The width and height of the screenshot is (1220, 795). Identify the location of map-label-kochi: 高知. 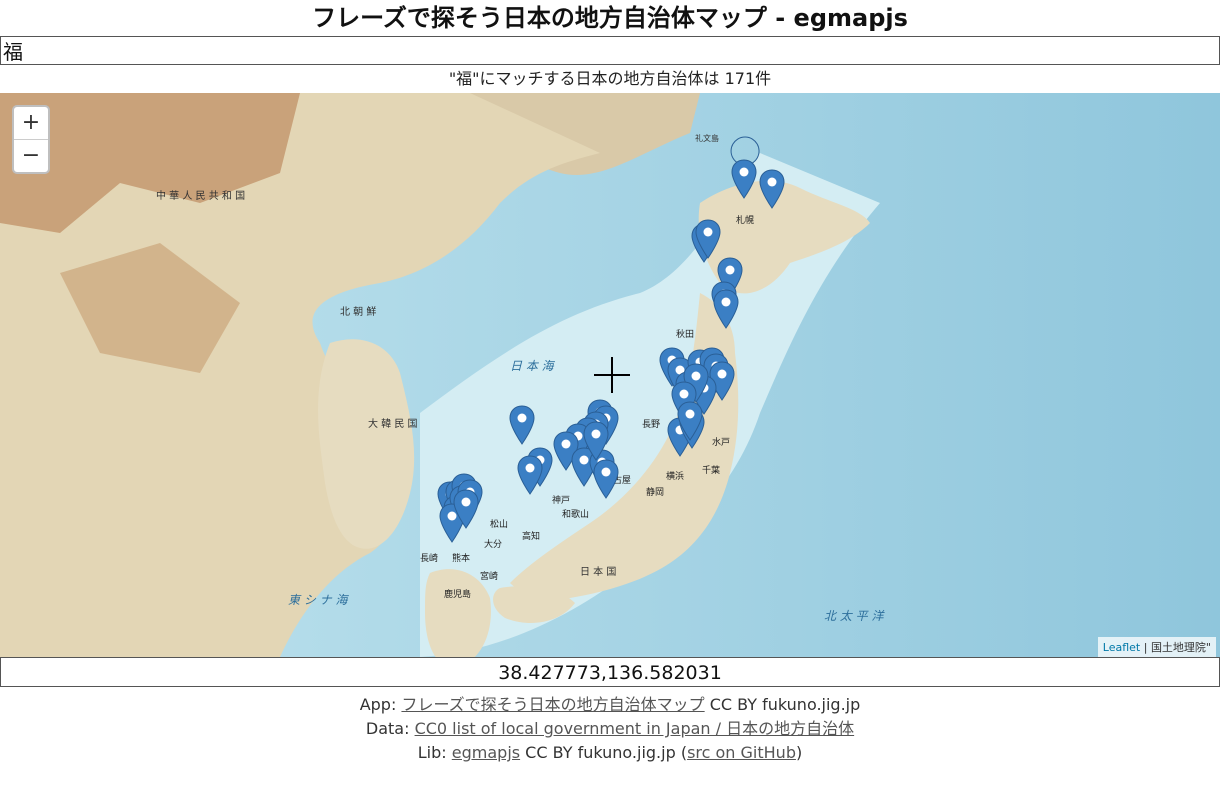
(531, 537).